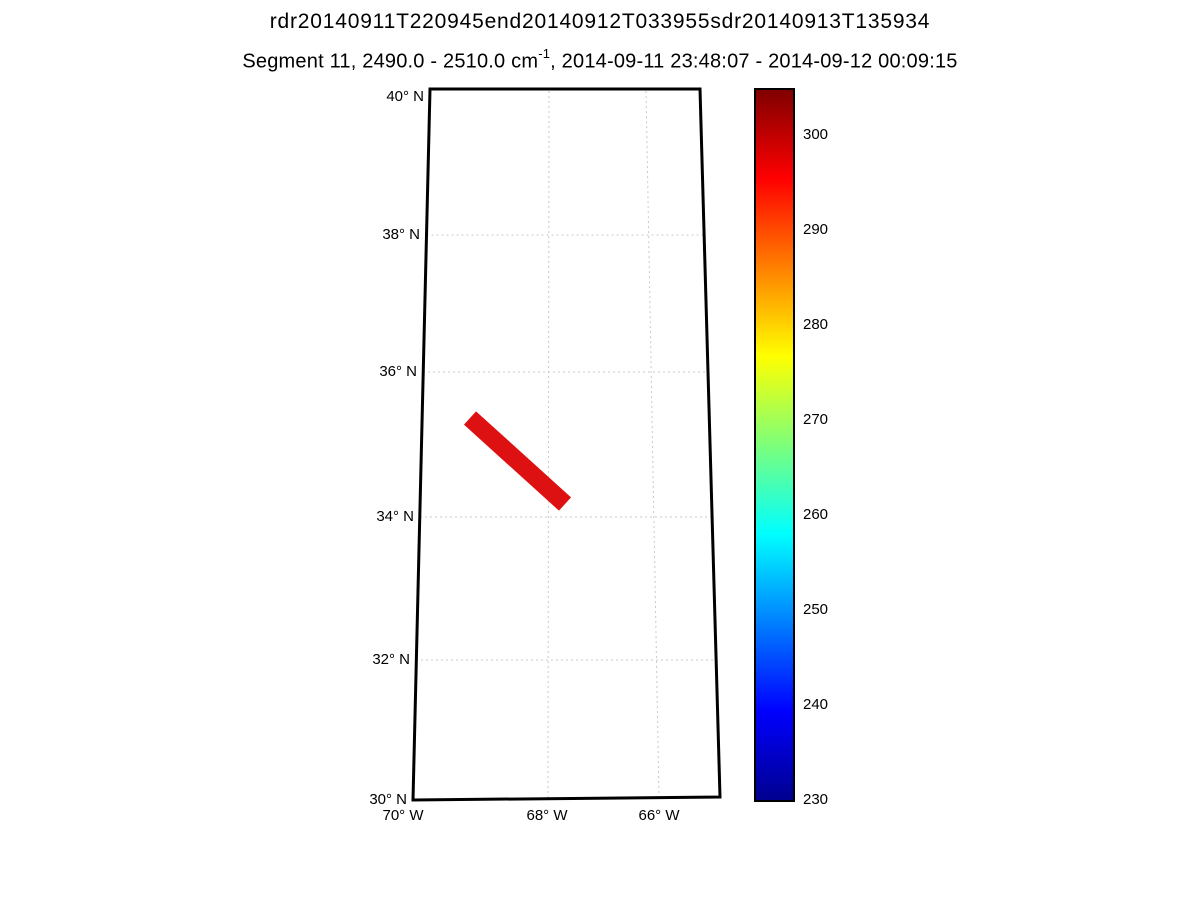 The height and width of the screenshot is (900, 1200). I want to click on lat-tick-30n: 30° N, so click(388, 799).